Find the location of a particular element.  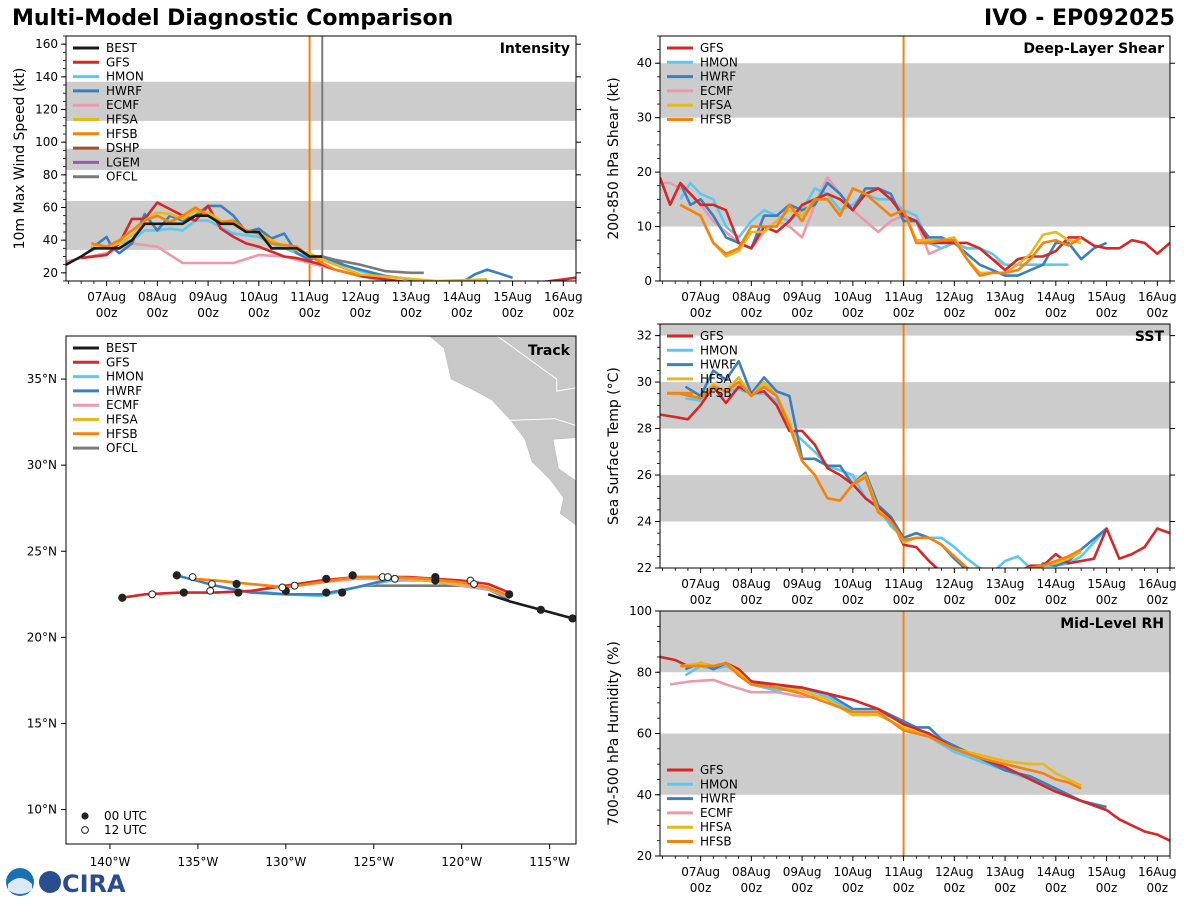

sst-legend-label: HWRF is located at coordinates (718, 365).